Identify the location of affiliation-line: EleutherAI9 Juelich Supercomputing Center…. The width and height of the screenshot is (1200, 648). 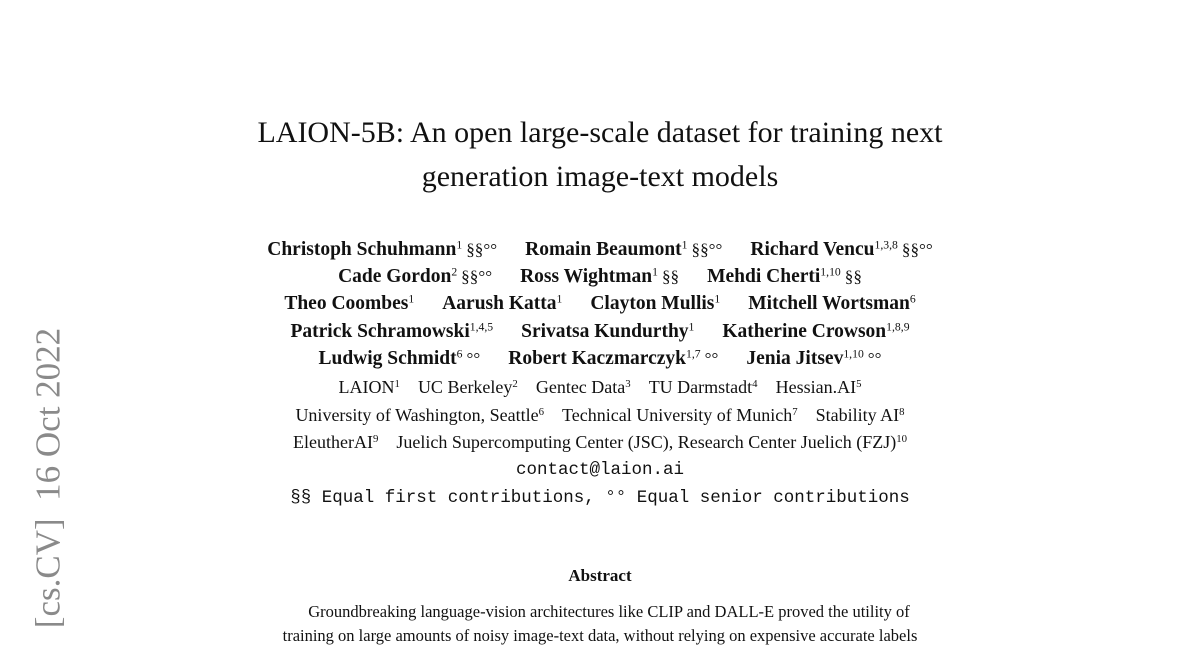
(600, 442).